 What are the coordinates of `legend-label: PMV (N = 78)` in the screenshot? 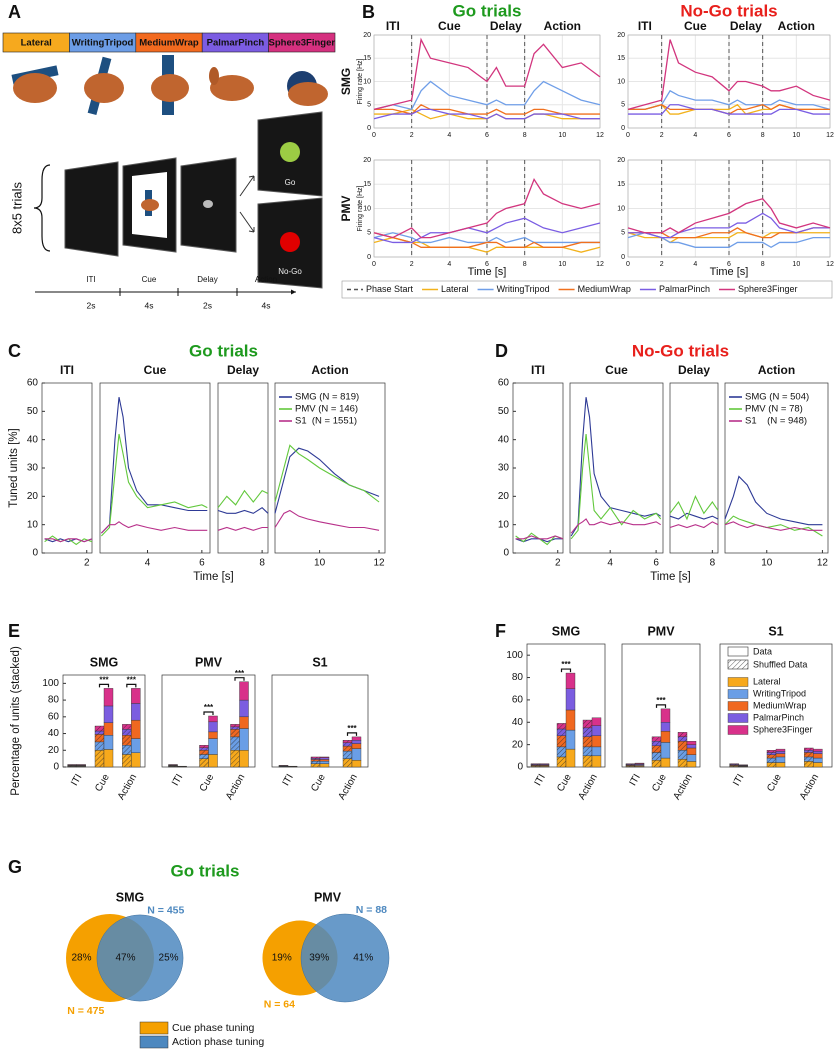 It's located at (774, 409).